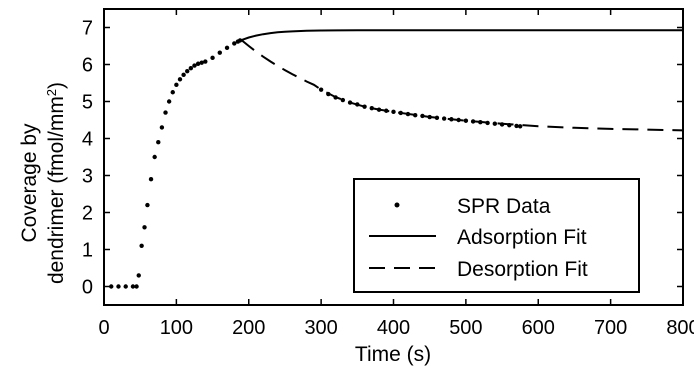  Describe the element at coordinates (87, 177) in the screenshot. I see `y-tick-label: 3` at that location.